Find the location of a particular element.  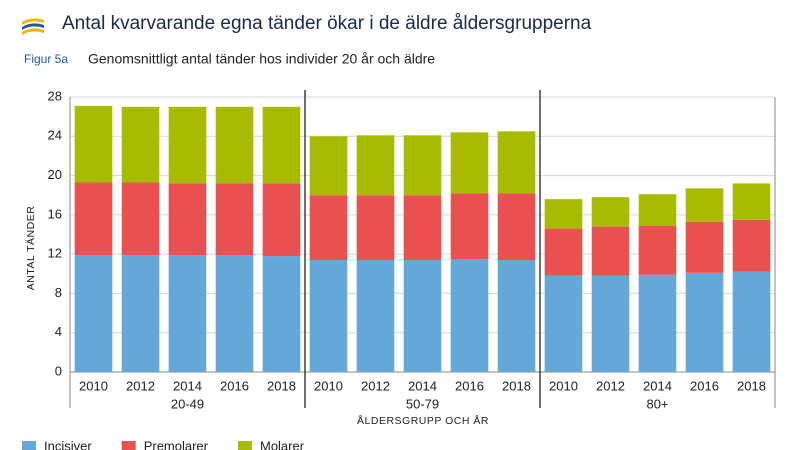

legend-label: Incisiver is located at coordinates (68, 444).